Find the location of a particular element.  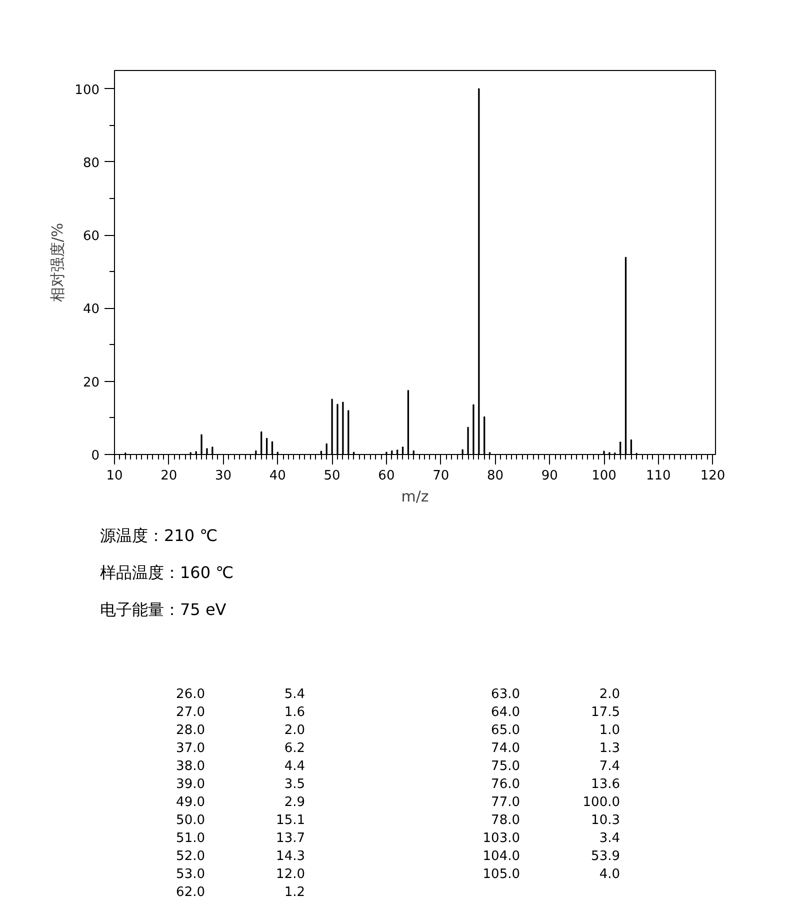

text: 1.0 is located at coordinates (609, 731).